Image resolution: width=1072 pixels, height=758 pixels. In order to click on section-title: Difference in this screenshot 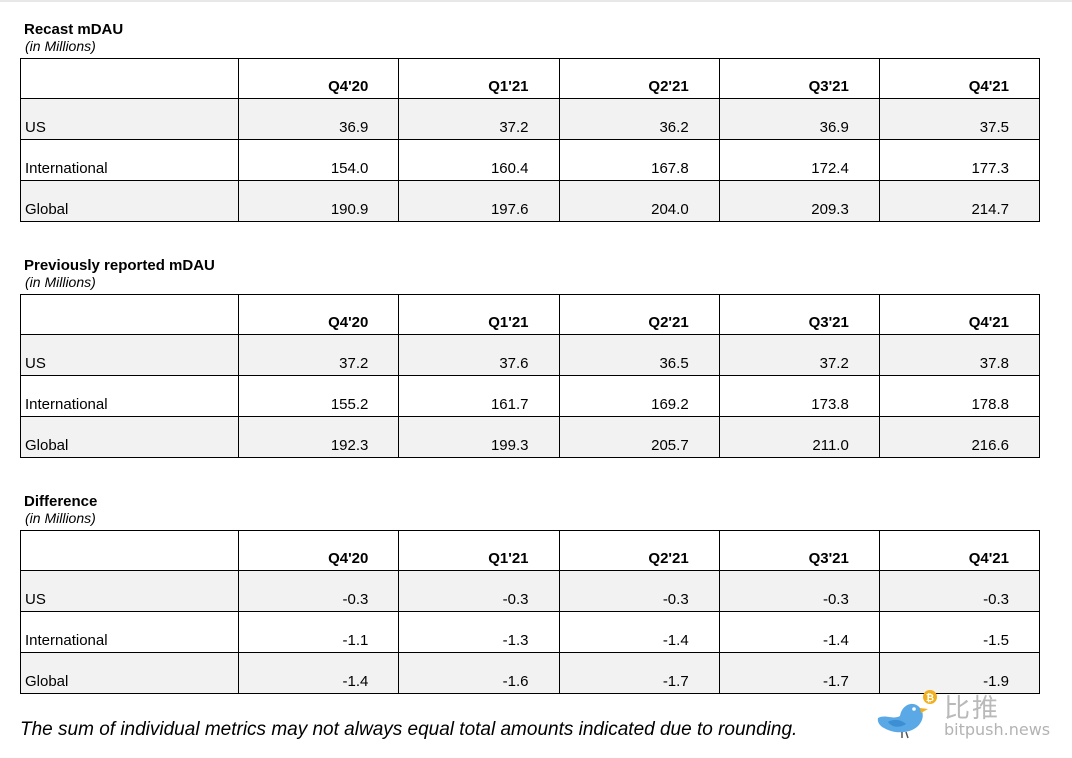, I will do `click(61, 501)`.